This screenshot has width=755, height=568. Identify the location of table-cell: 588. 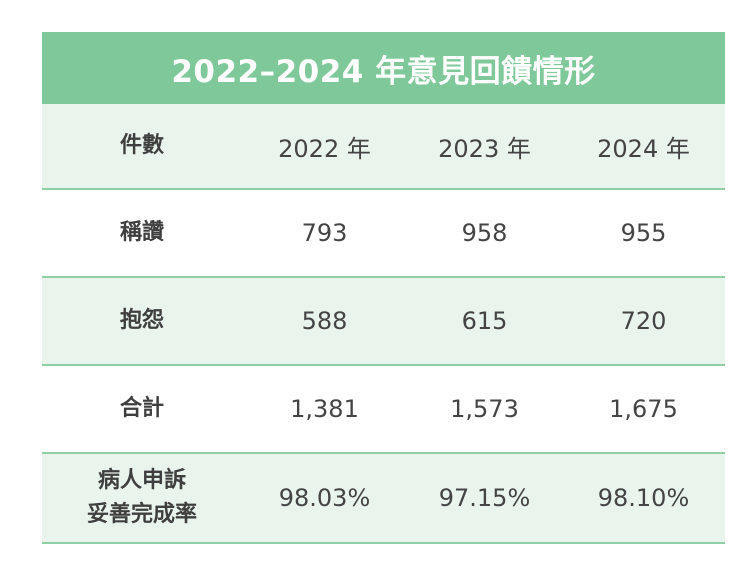
(324, 321).